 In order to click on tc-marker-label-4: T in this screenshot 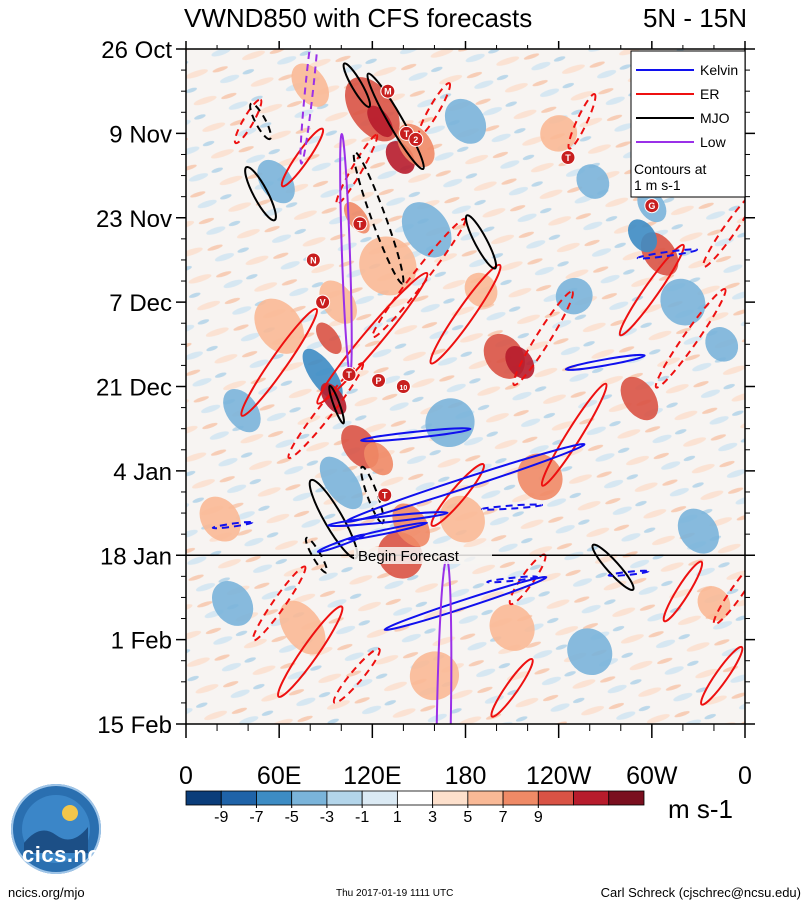, I will do `click(360, 224)`.